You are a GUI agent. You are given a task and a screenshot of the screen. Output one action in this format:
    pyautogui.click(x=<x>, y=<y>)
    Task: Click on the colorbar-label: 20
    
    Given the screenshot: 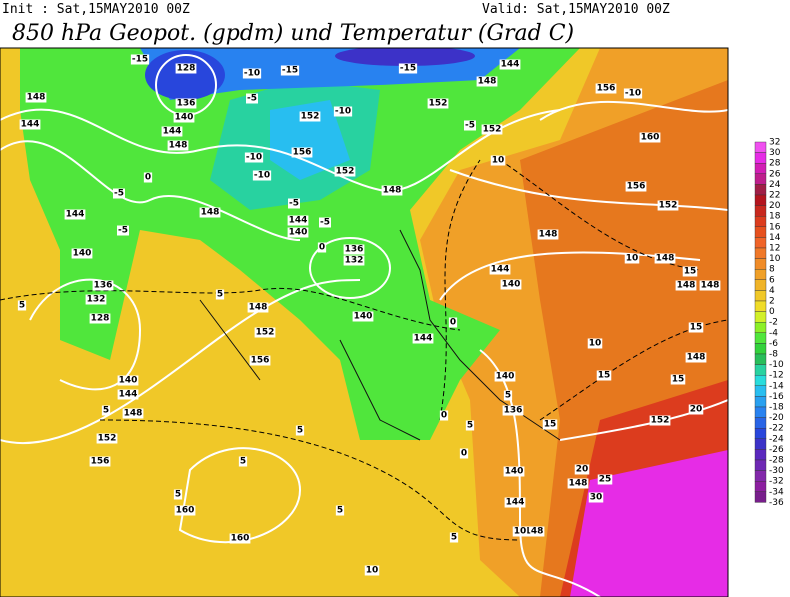 What is the action you would take?
    pyautogui.click(x=775, y=206)
    